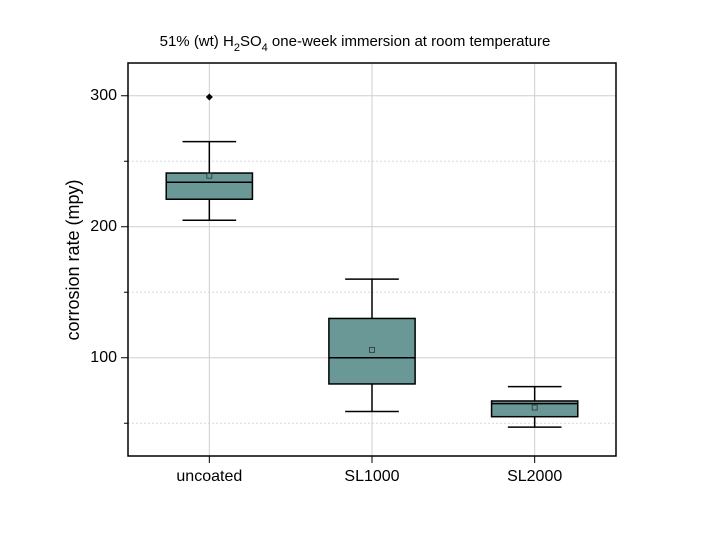 The height and width of the screenshot is (547, 716). I want to click on y-axis-label: corrosion rate (mpy), so click(73, 259).